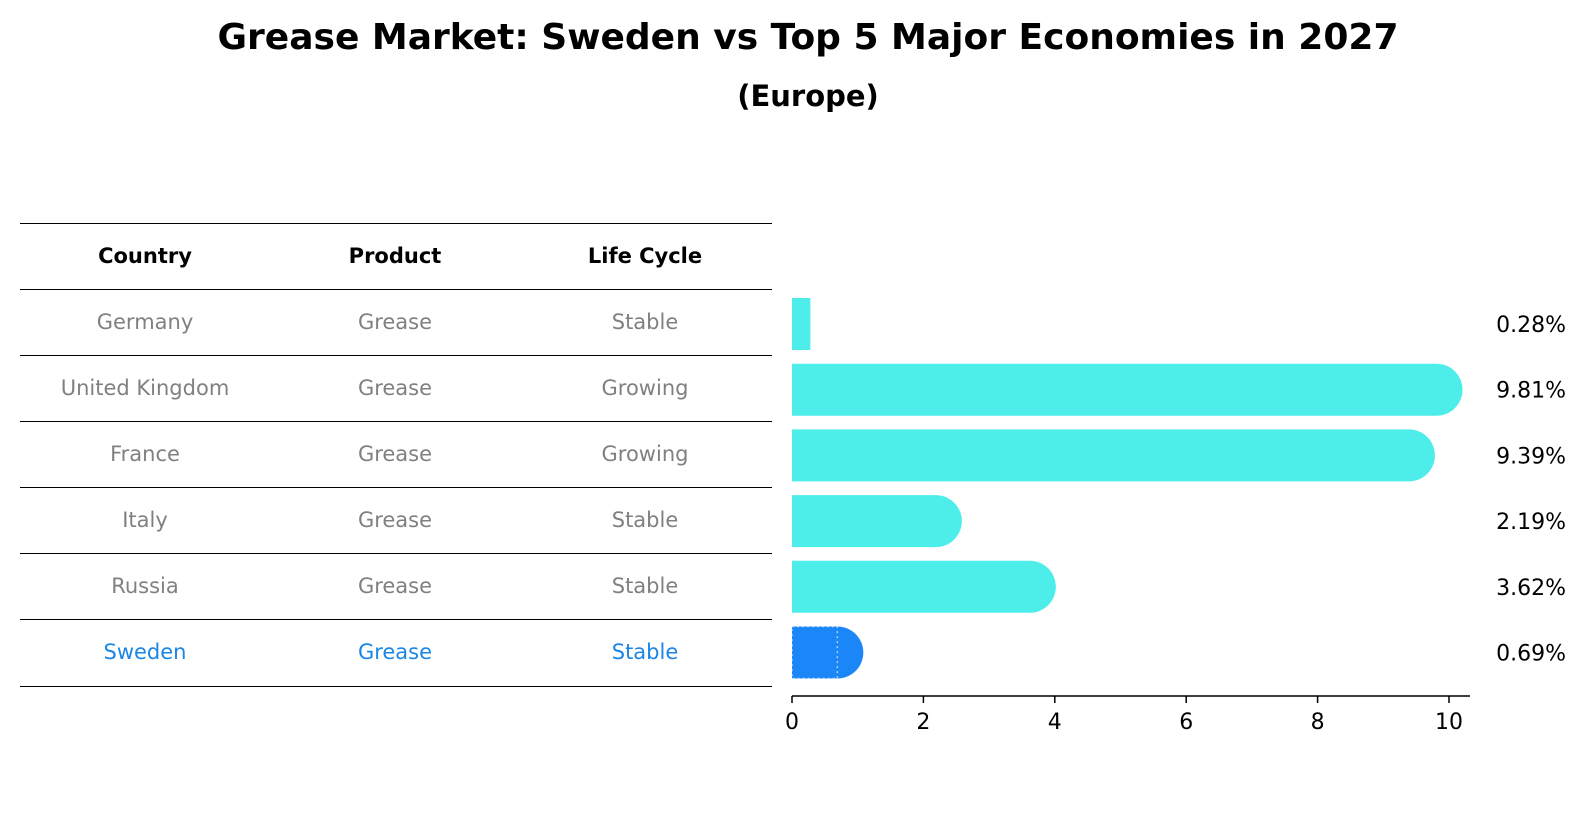  I want to click on value-label: 9.39%, so click(1531, 456).